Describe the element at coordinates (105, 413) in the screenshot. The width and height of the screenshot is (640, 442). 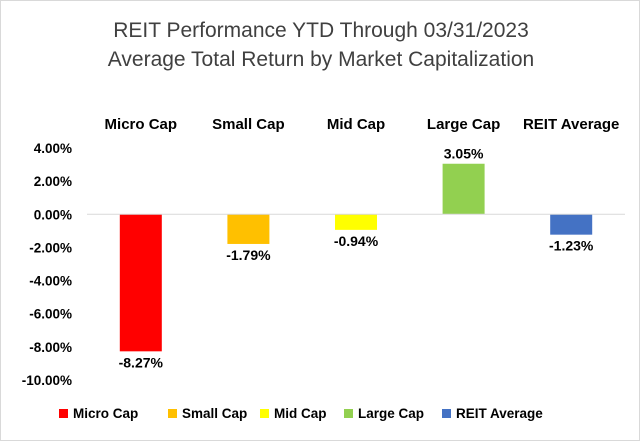
I see `legend-label: Micro Cap` at that location.